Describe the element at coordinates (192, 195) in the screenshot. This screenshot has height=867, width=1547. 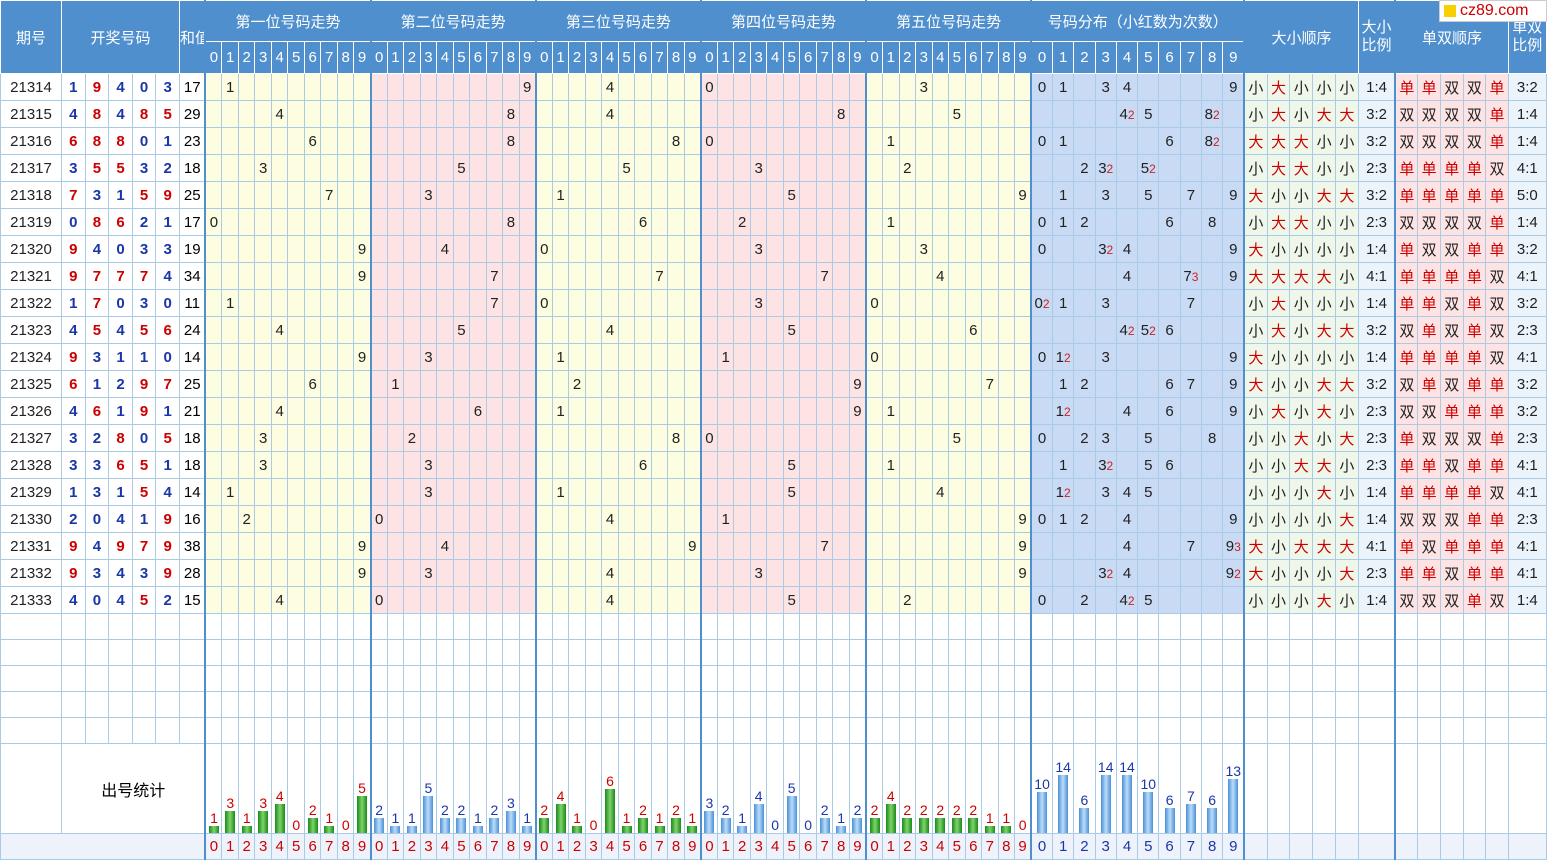
I see `sum-cell: 25` at that location.